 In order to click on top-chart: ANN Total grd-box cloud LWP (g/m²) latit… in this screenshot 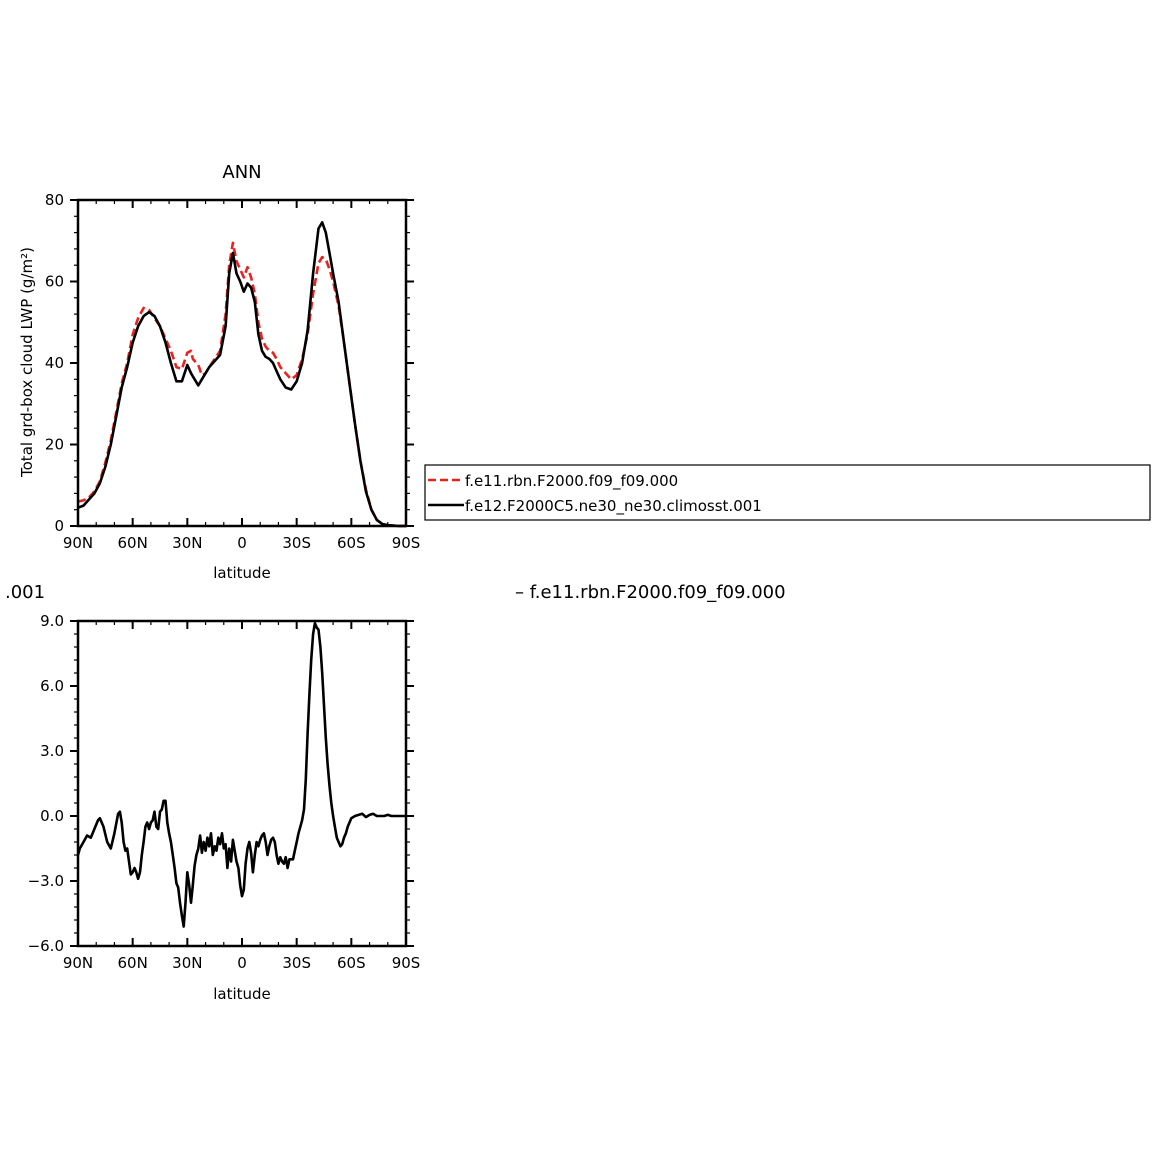, I will do `click(219, 372)`.